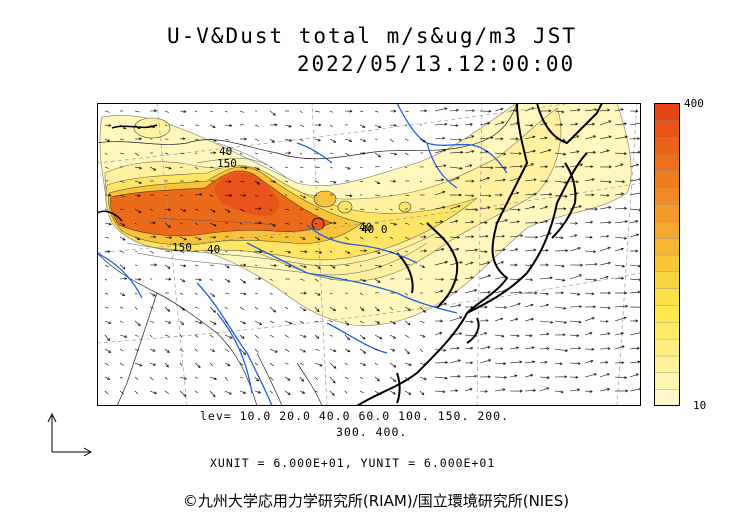 This screenshot has height=532, width=752. I want to click on dust-region-high, so click(221, 203).